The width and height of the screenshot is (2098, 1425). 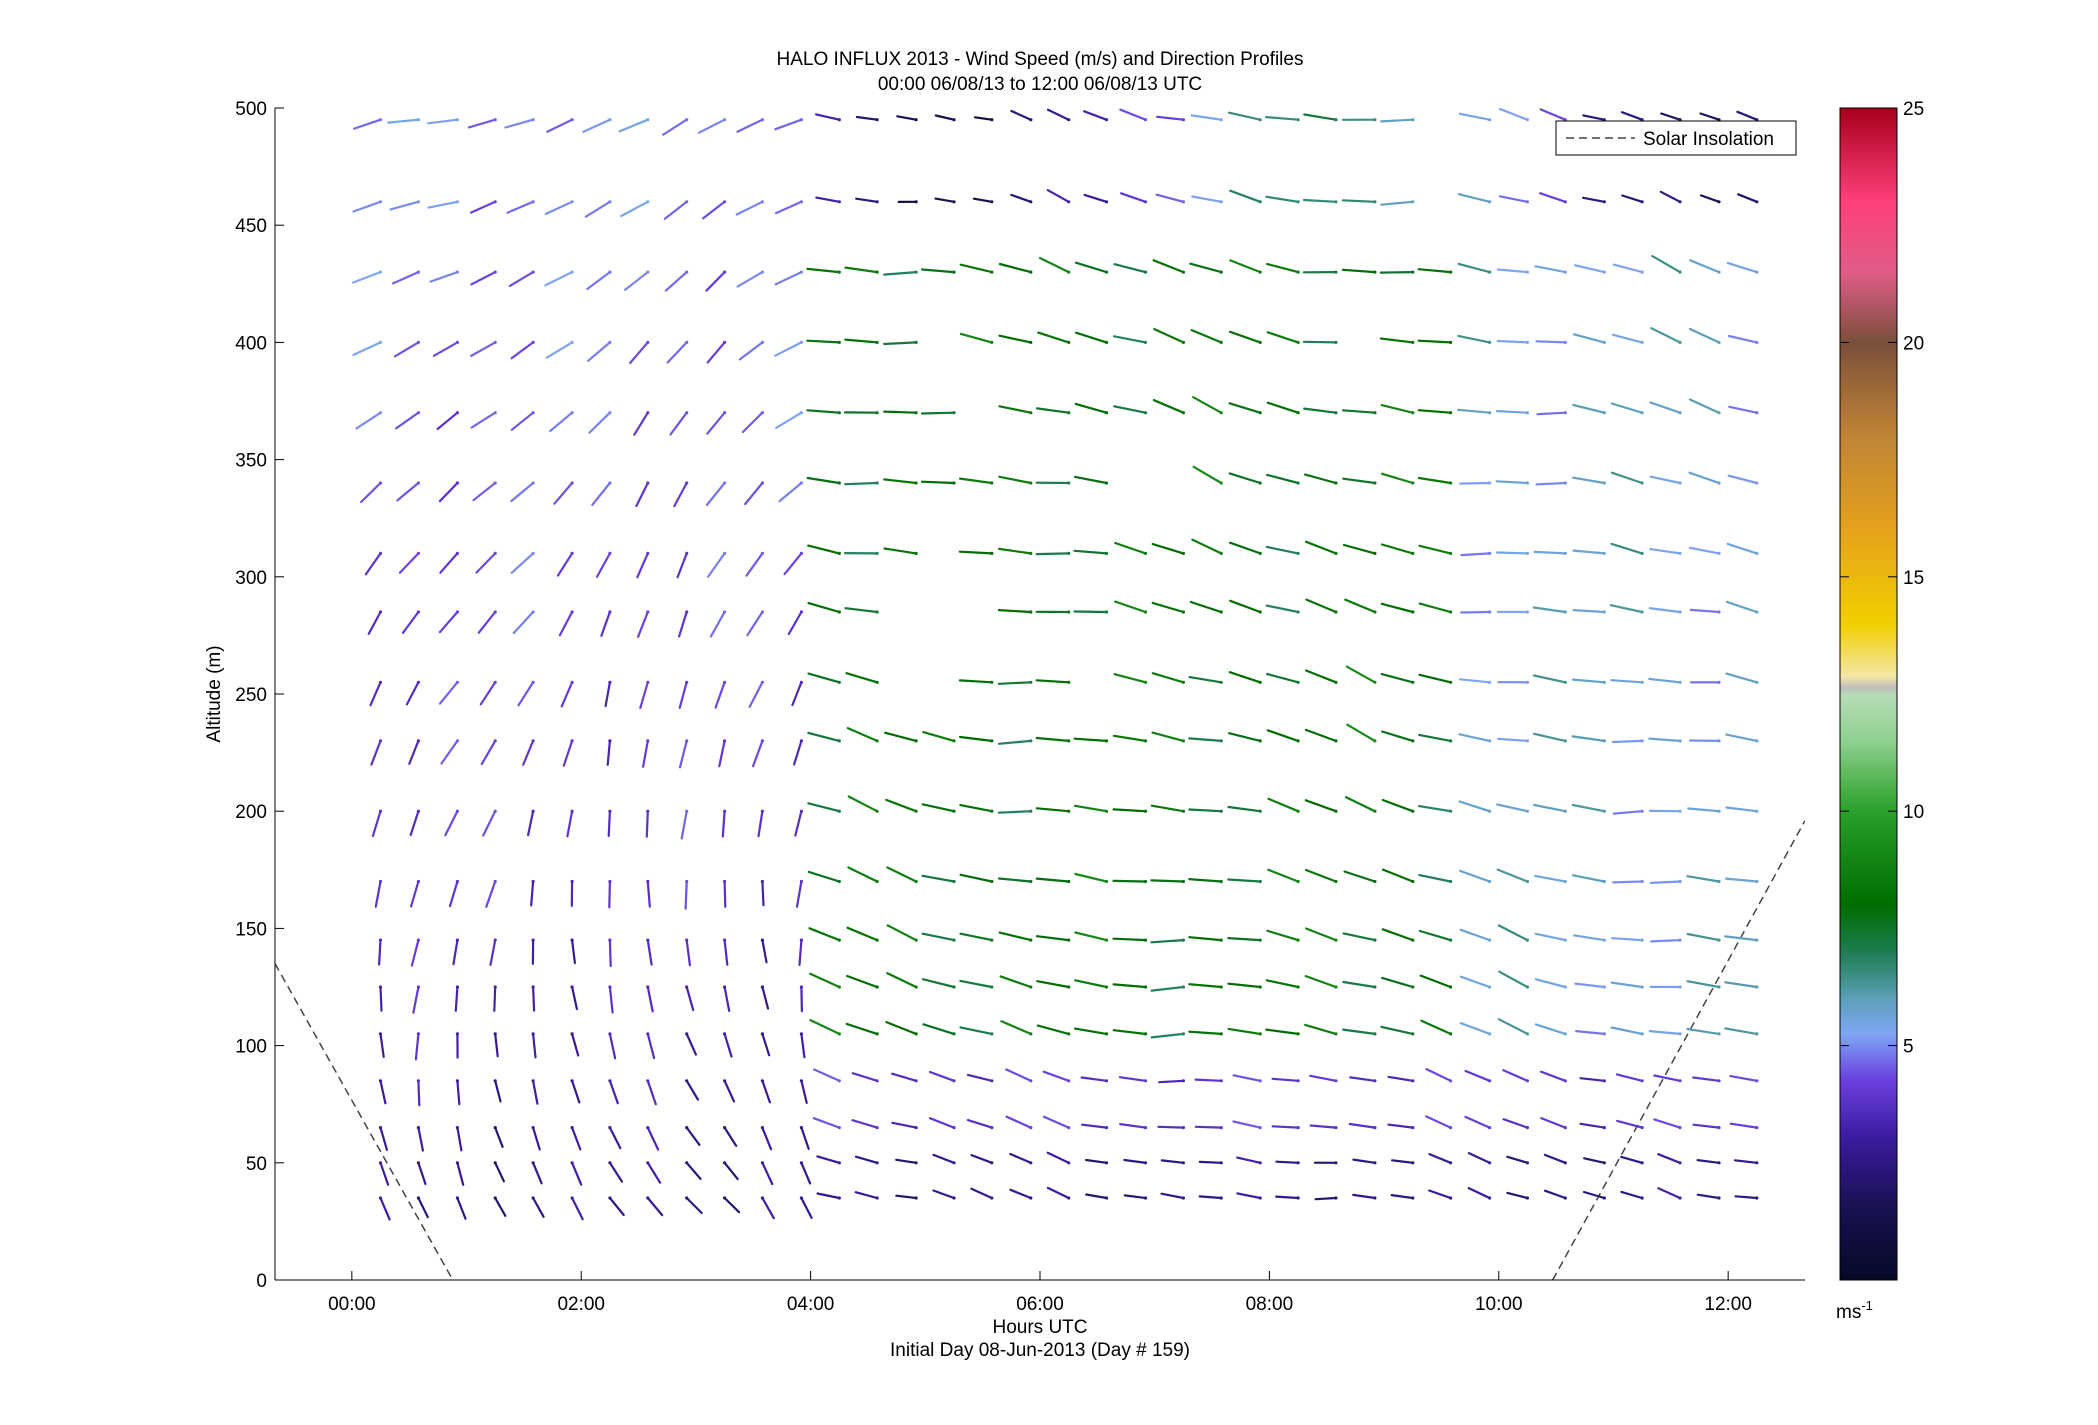 What do you see at coordinates (261, 1281) in the screenshot?
I see `y-tick-label: 0` at bounding box center [261, 1281].